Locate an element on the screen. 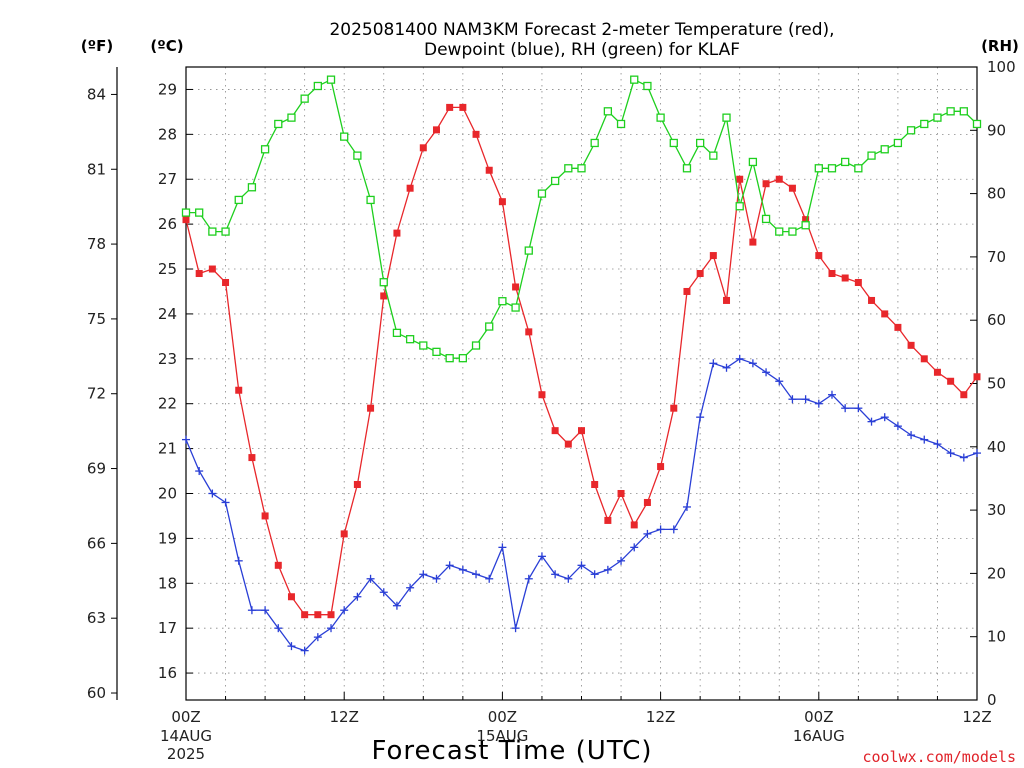  title-line-2: Dewpoint (blue), RH (green) for KLAF is located at coordinates (582, 50).